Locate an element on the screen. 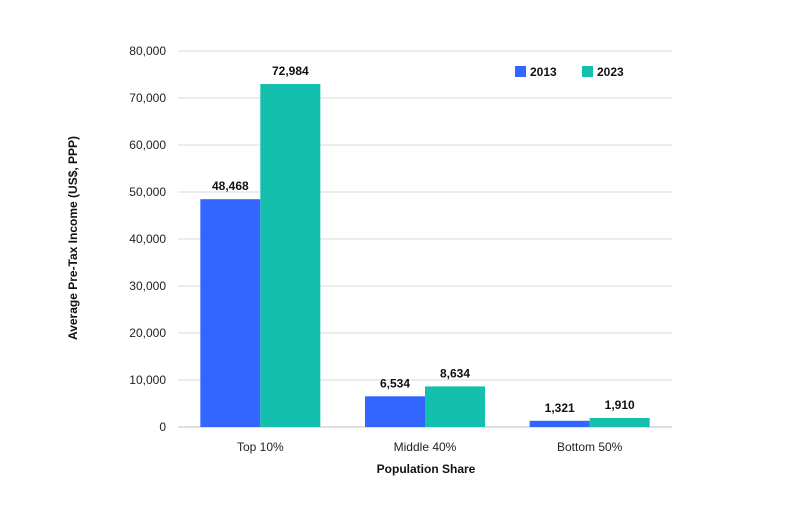 This screenshot has width=788, height=506. data-label: 48,468 is located at coordinates (230, 186).